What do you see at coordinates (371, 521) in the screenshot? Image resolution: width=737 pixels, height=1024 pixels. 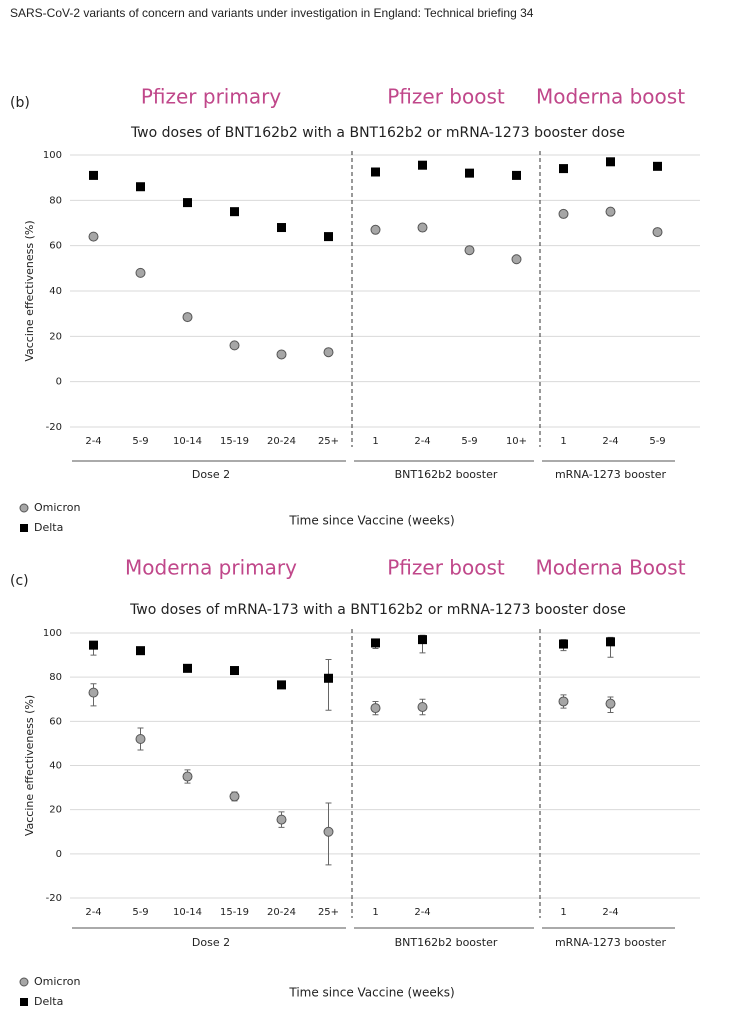 I see `x-axis-label: Time since Vaccine (weeks)` at bounding box center [371, 521].